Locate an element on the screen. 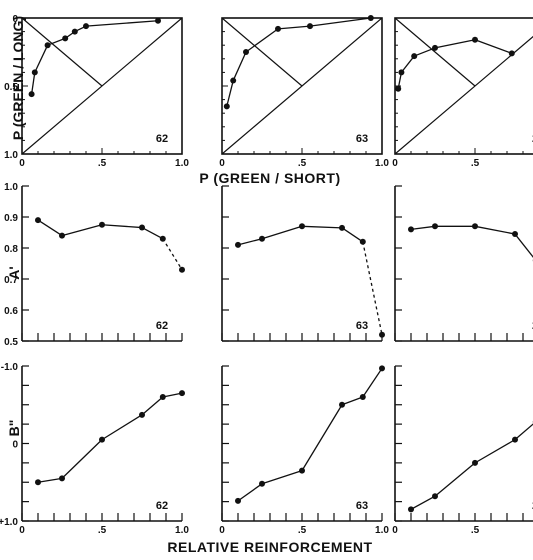 This screenshot has width=533, height=560. panel-frame is located at coordinates (463, 86).